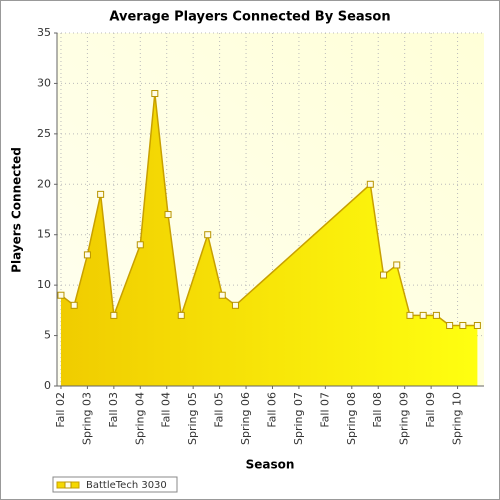 The image size is (500, 500). Describe the element at coordinates (86, 418) in the screenshot. I see `x-tick-label: Spring 03` at that location.